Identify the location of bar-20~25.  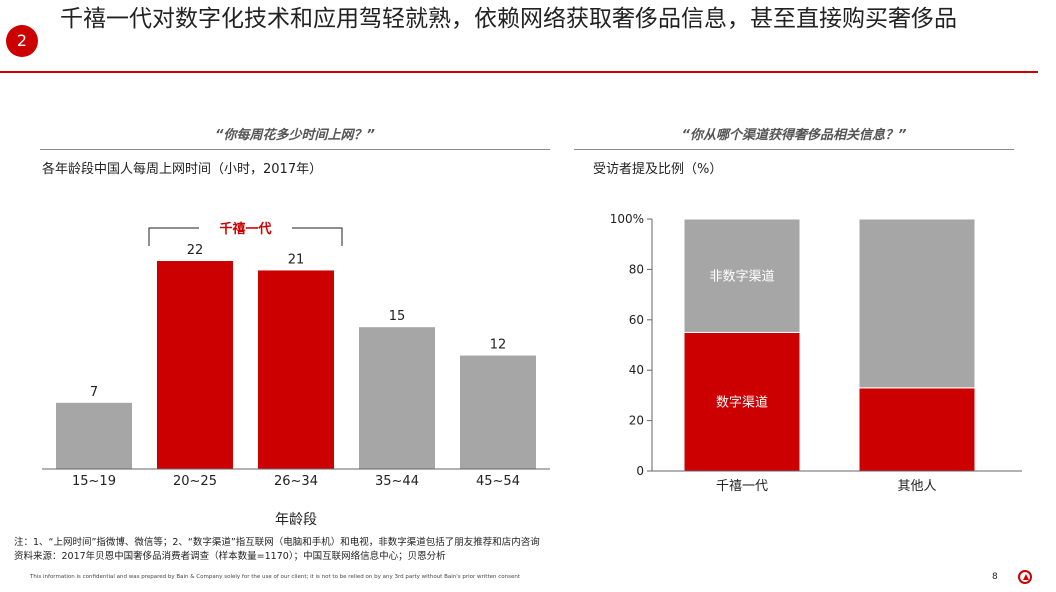
(195, 365).